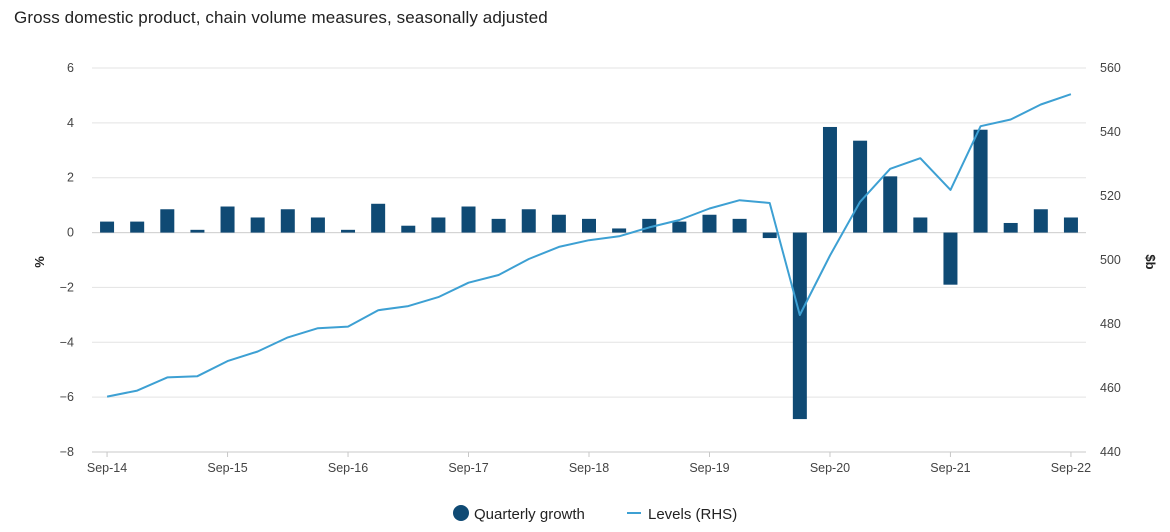  I want to click on legend: Quarterly growth Levels (RHS), so click(595, 514).